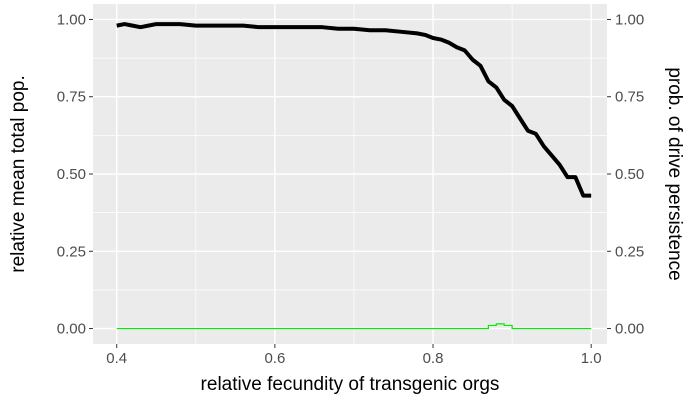 The image size is (700, 405). Describe the element at coordinates (591, 358) in the screenshot. I see `x-tick-label: 1.0` at that location.